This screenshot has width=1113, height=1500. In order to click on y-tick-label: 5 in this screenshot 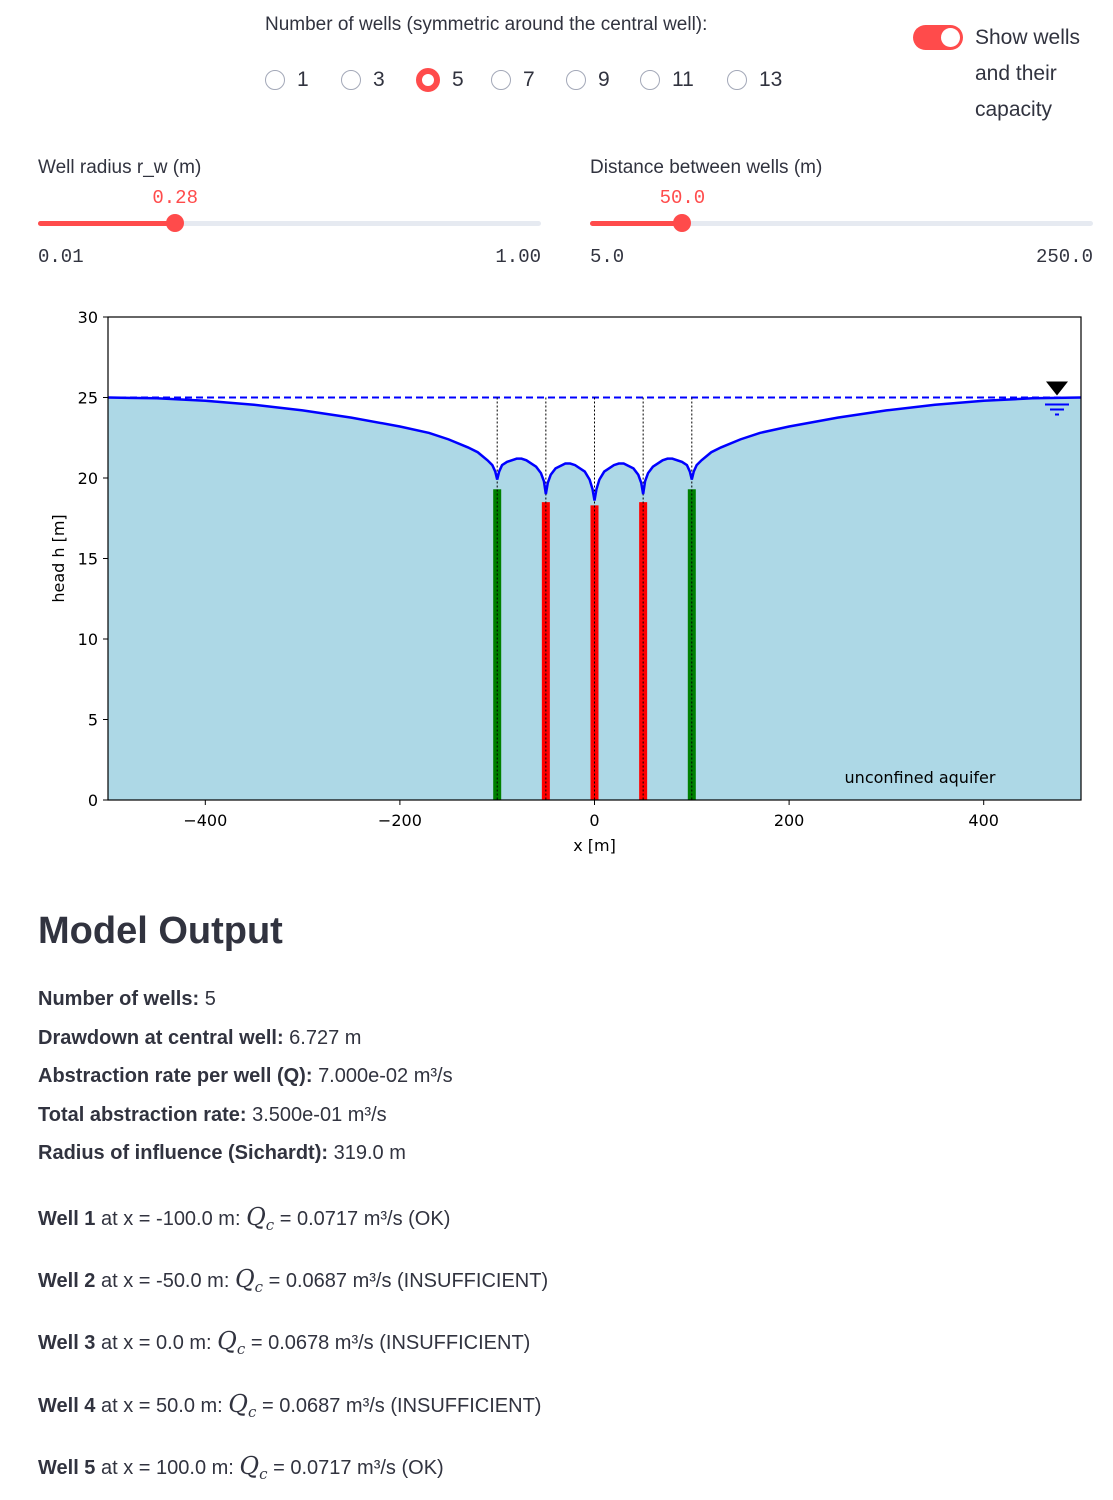, I will do `click(93, 720)`.